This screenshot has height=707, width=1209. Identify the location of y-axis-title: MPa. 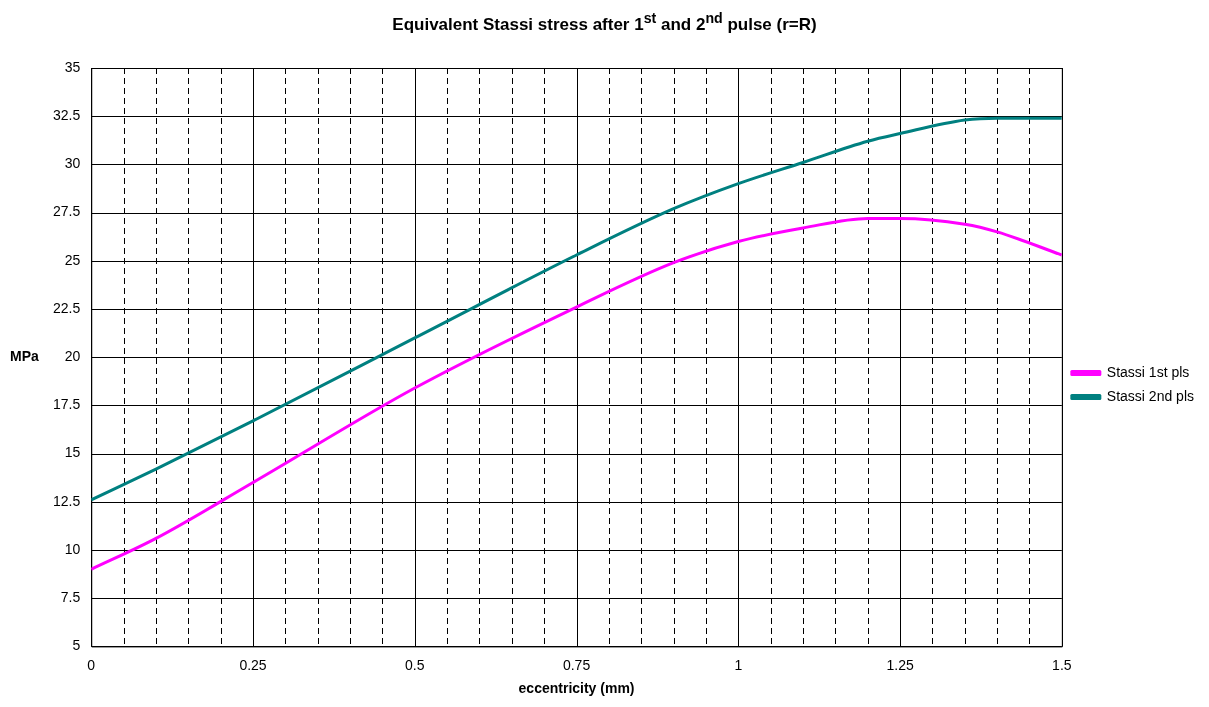
(24, 356).